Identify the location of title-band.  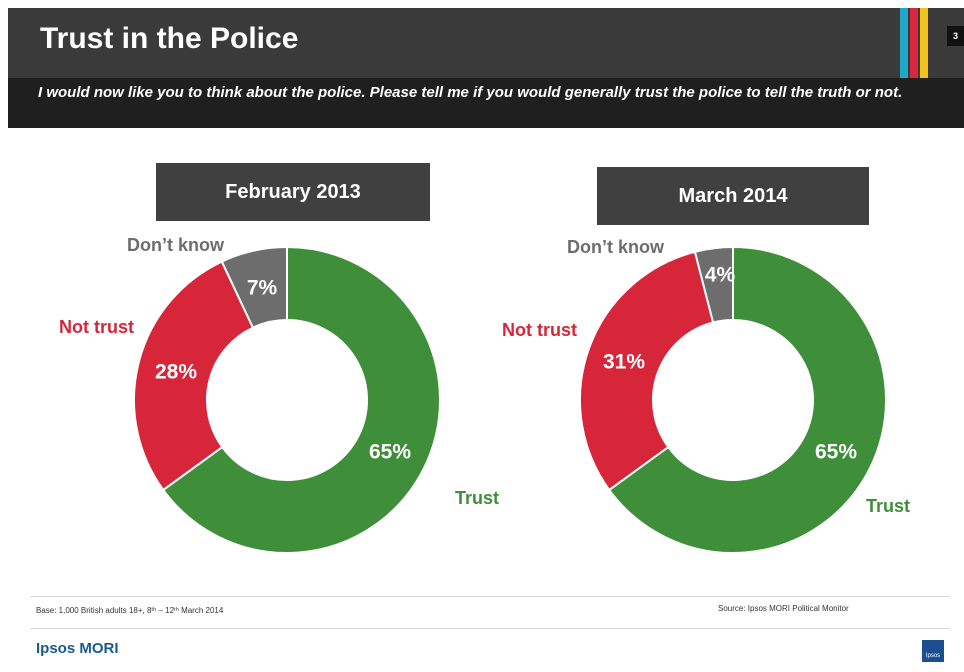
(486, 43).